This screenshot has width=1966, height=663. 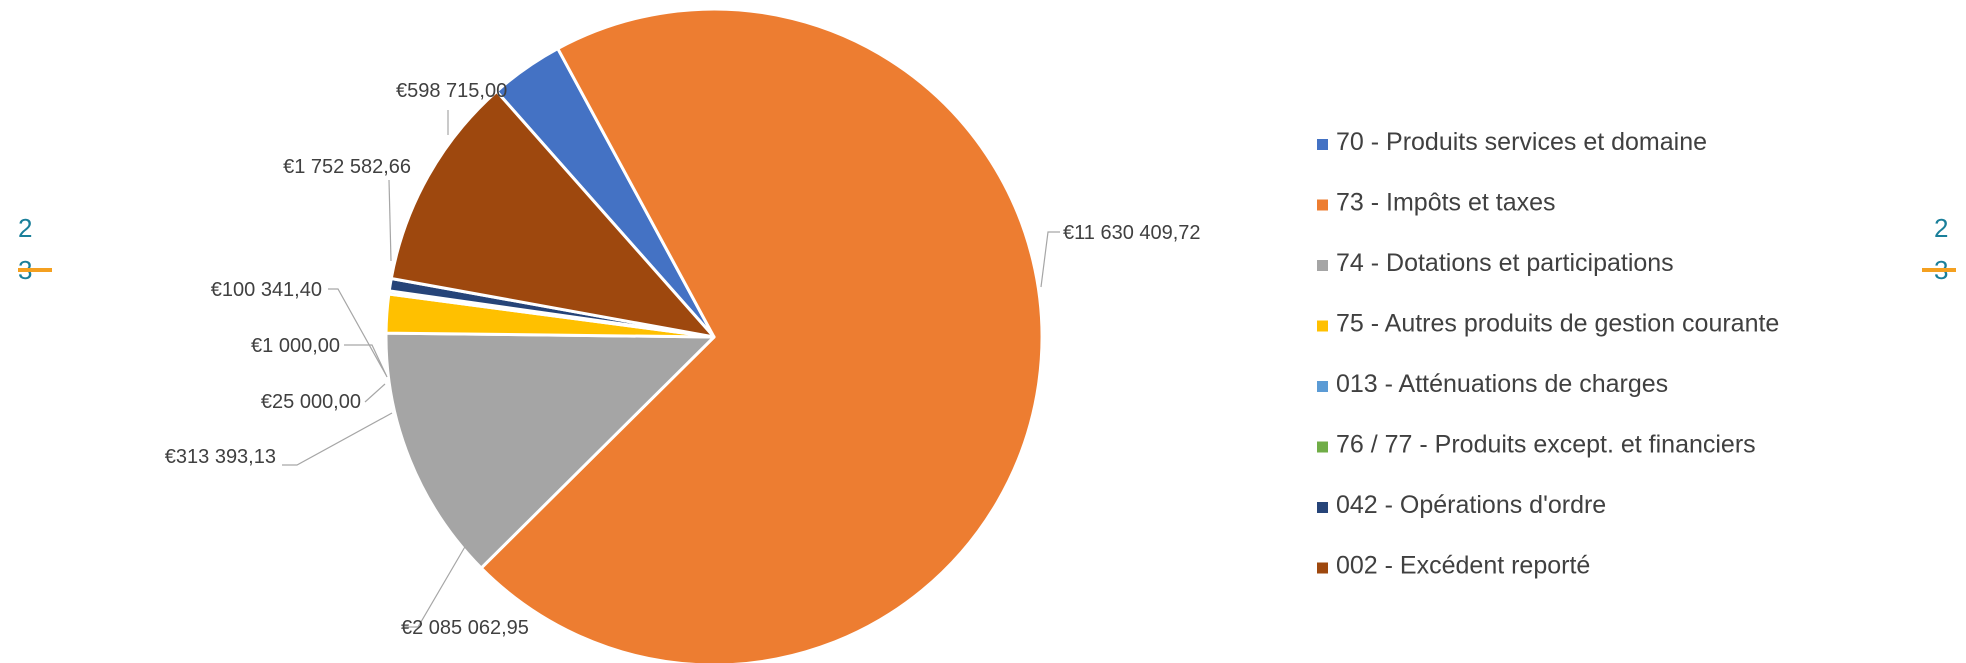 I want to click on legend-label-6: 76 / 77 - Produits except. et financiers, so click(x=1546, y=445).